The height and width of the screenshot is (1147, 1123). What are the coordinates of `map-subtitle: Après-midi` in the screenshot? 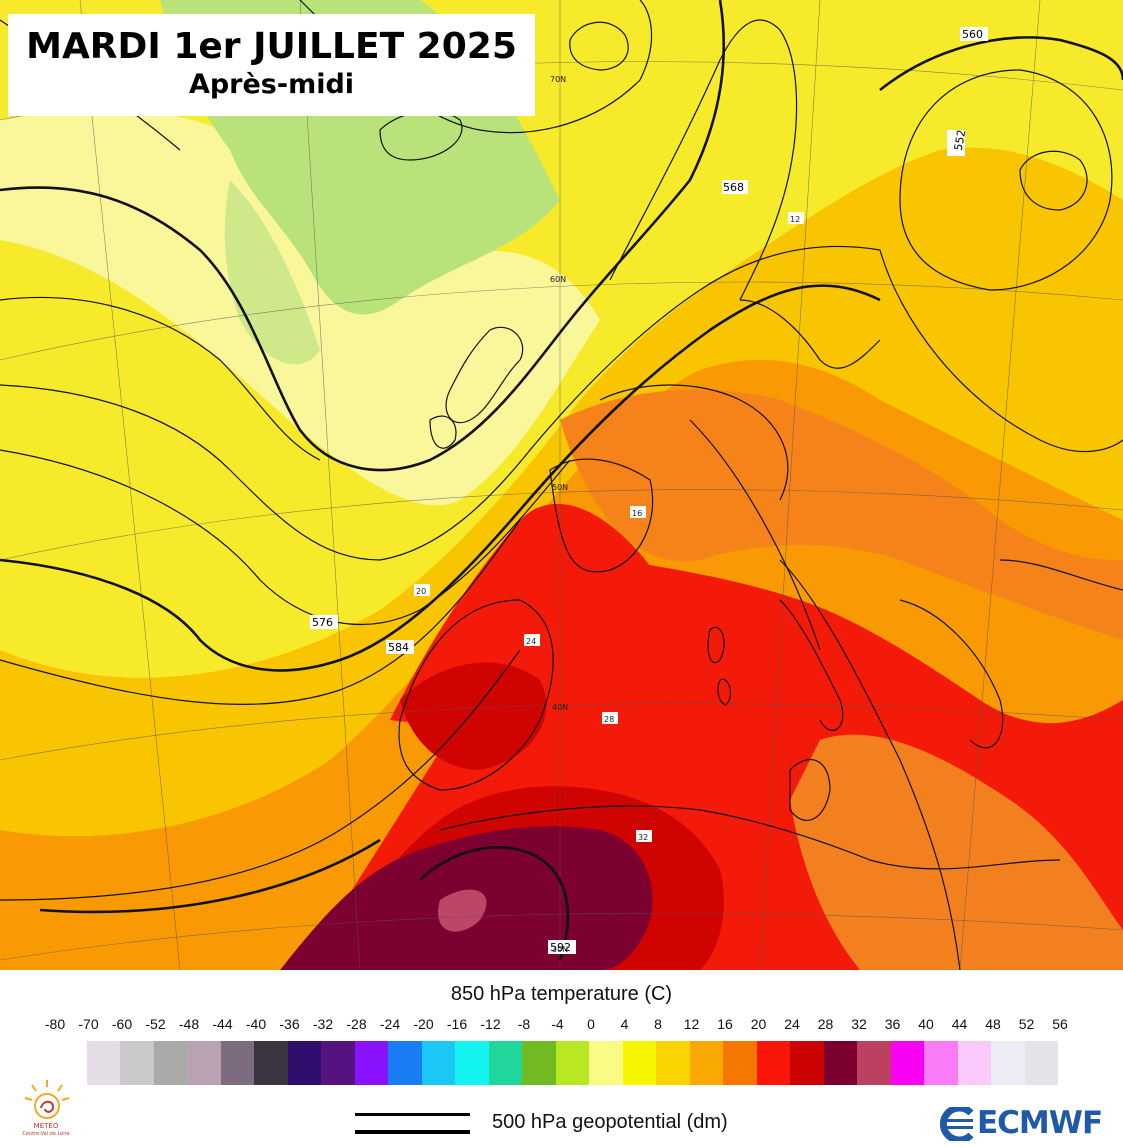 It's located at (271, 84).